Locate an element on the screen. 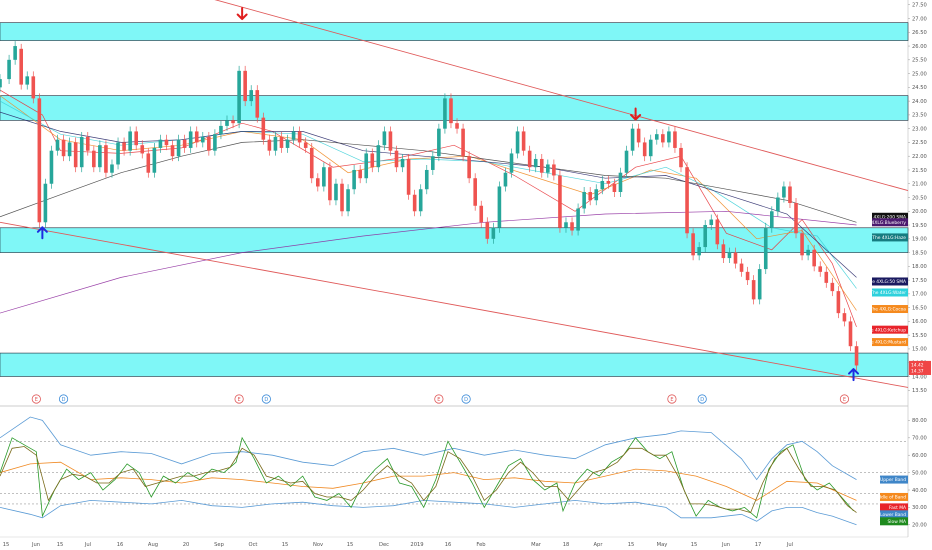  osc-series-label: Lower Band is located at coordinates (894, 514).